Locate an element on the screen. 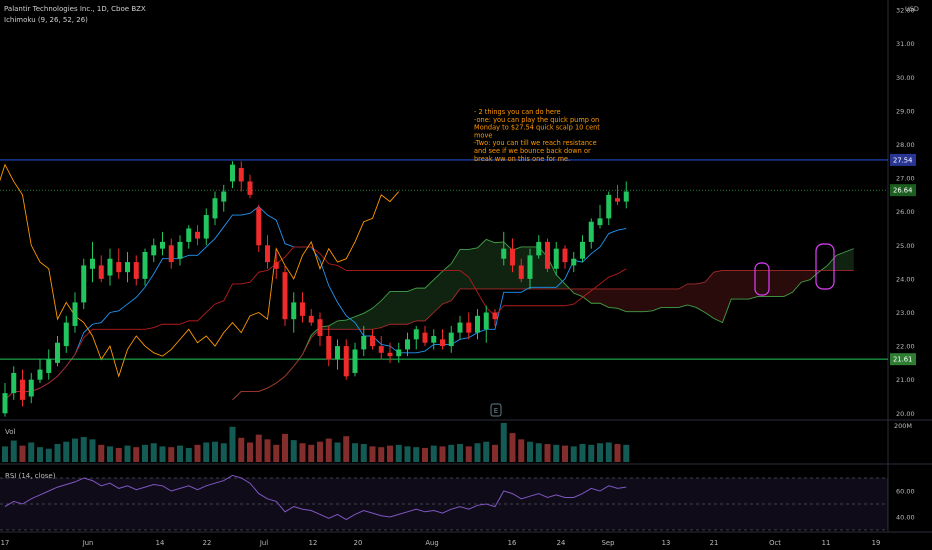 The width and height of the screenshot is (932, 550). rsi-label: RSI (14, close) is located at coordinates (30, 476).